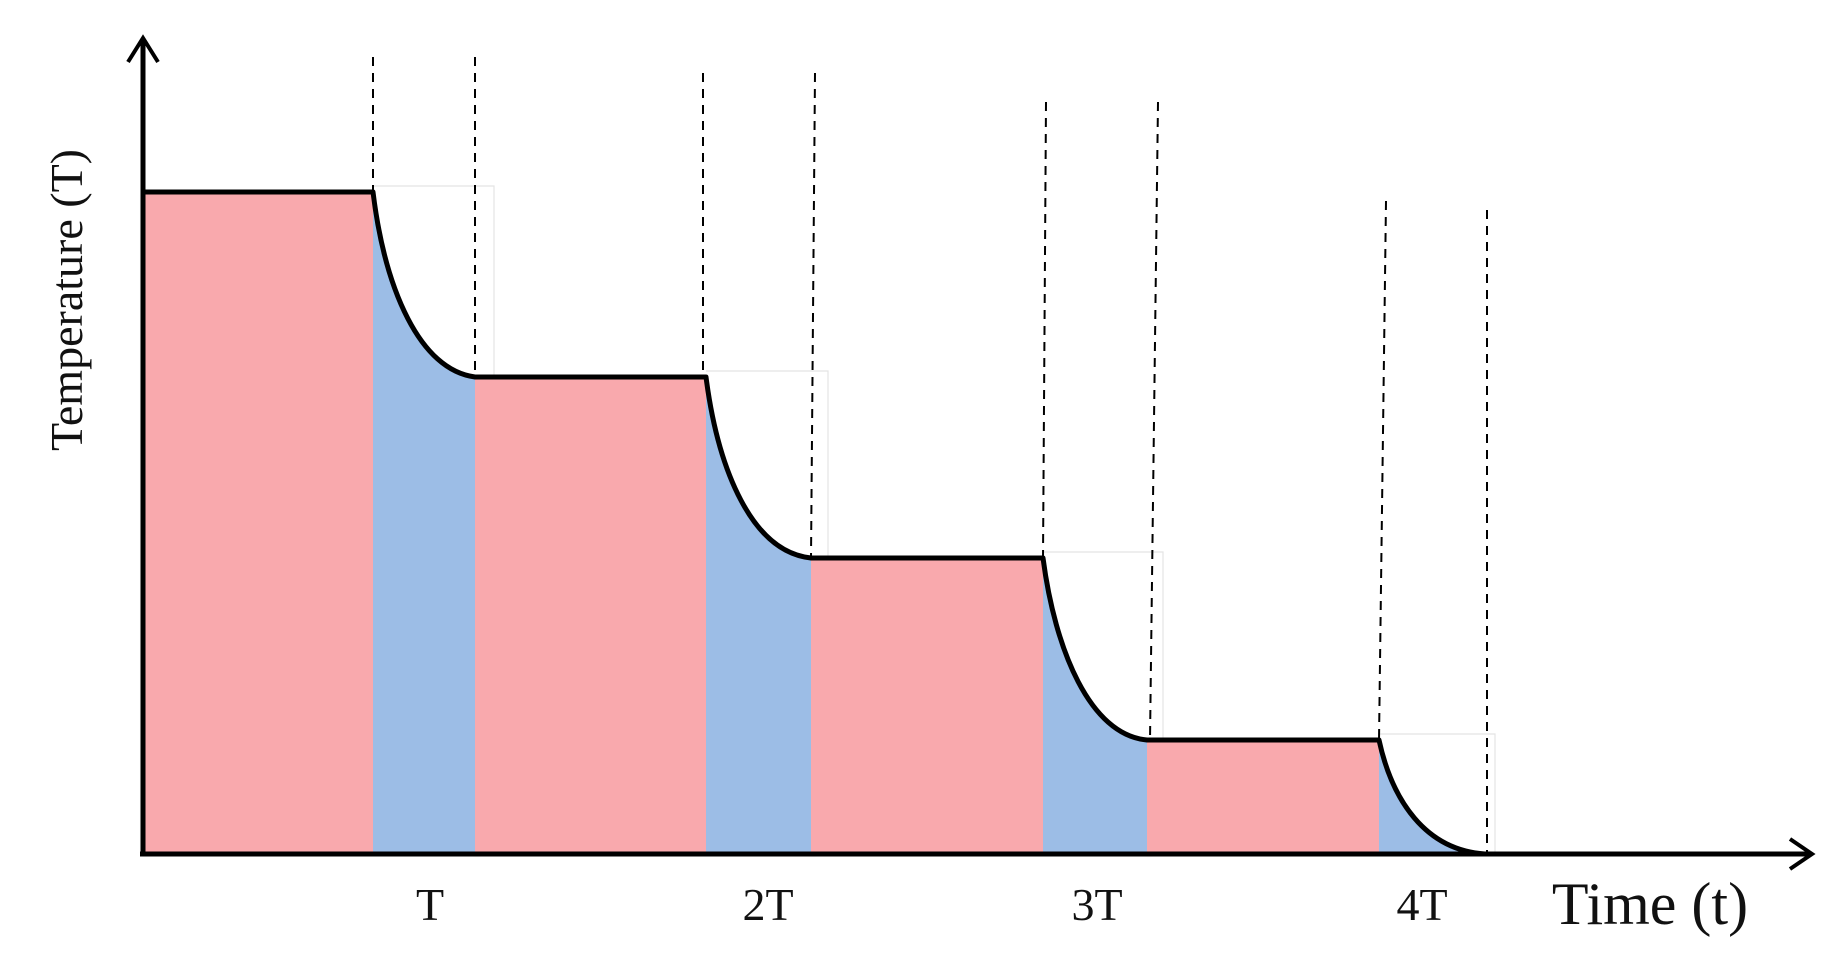 The width and height of the screenshot is (1832, 969). What do you see at coordinates (430, 904) in the screenshot?
I see `tick-label: T` at bounding box center [430, 904].